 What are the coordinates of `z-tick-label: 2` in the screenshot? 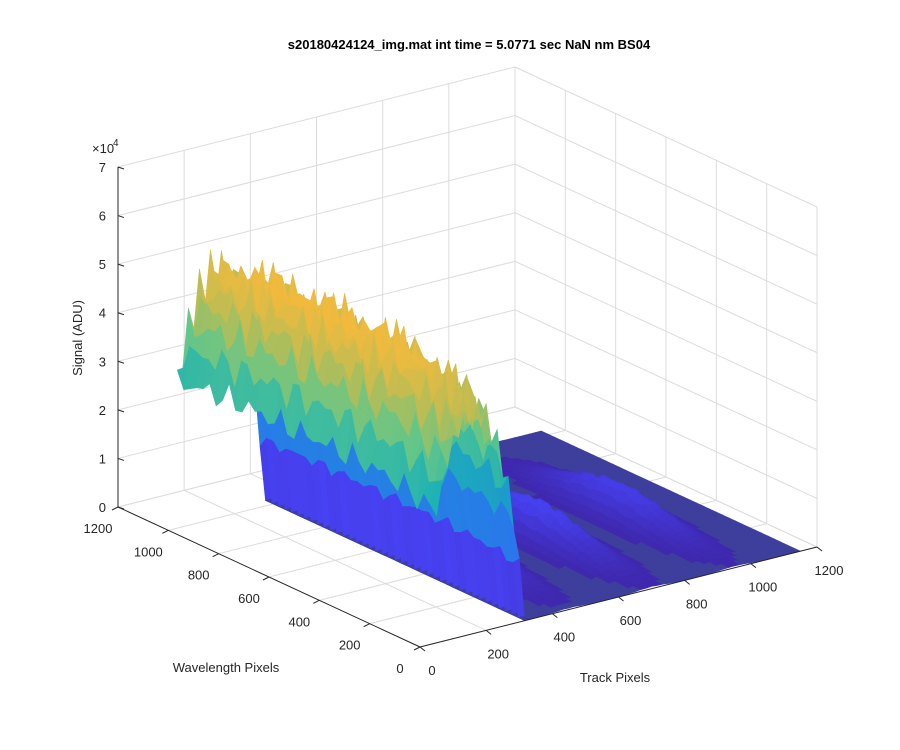 It's located at (102, 410).